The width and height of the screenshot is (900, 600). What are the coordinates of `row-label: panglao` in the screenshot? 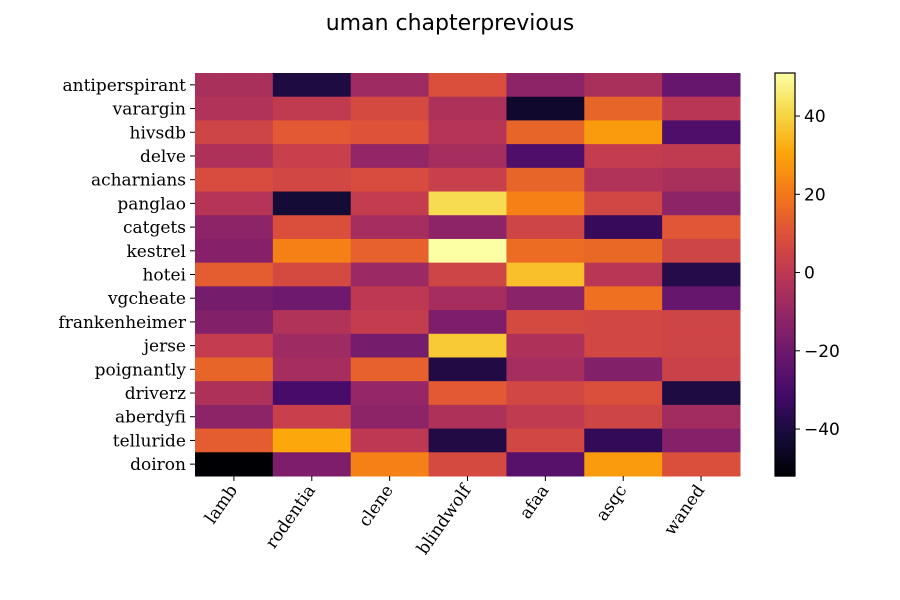 It's located at (151, 204).